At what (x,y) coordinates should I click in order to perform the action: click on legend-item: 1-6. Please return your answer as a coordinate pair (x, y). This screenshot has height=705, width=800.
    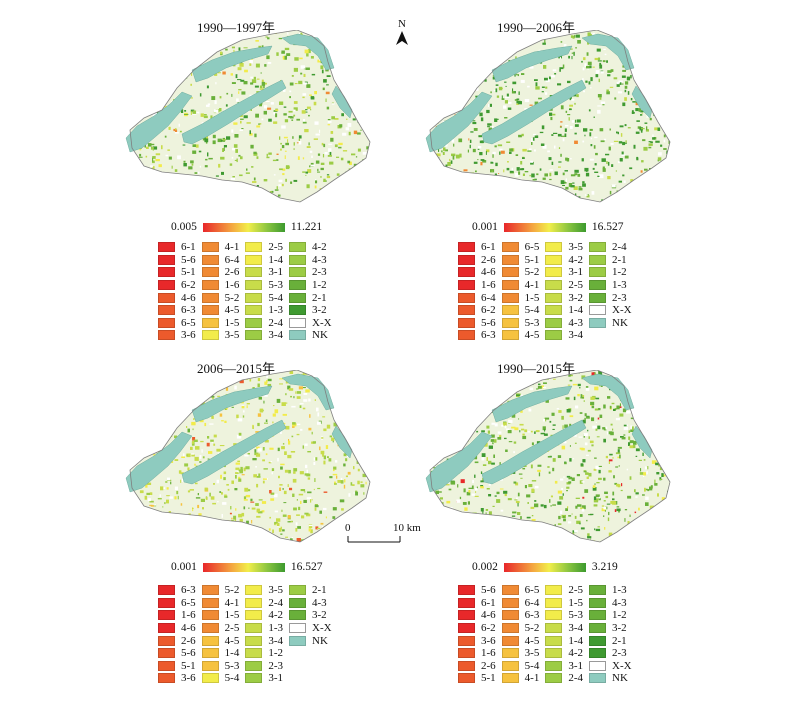
    Looking at the image, I should click on (477, 653).